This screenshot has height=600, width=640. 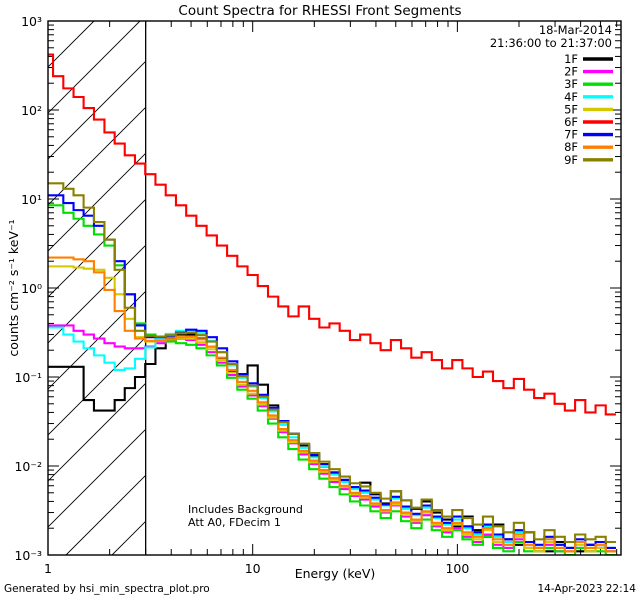 What do you see at coordinates (31, 288) in the screenshot?
I see `y-tick-label: 10⁰` at bounding box center [31, 288].